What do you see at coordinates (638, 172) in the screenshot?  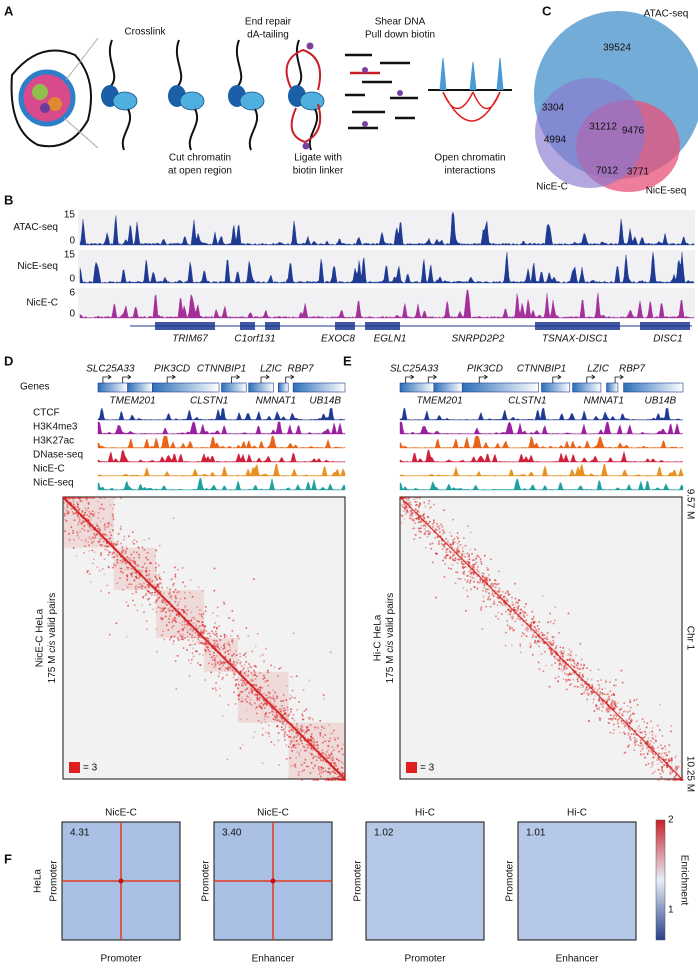 I see `region-count: 3771` at bounding box center [638, 172].